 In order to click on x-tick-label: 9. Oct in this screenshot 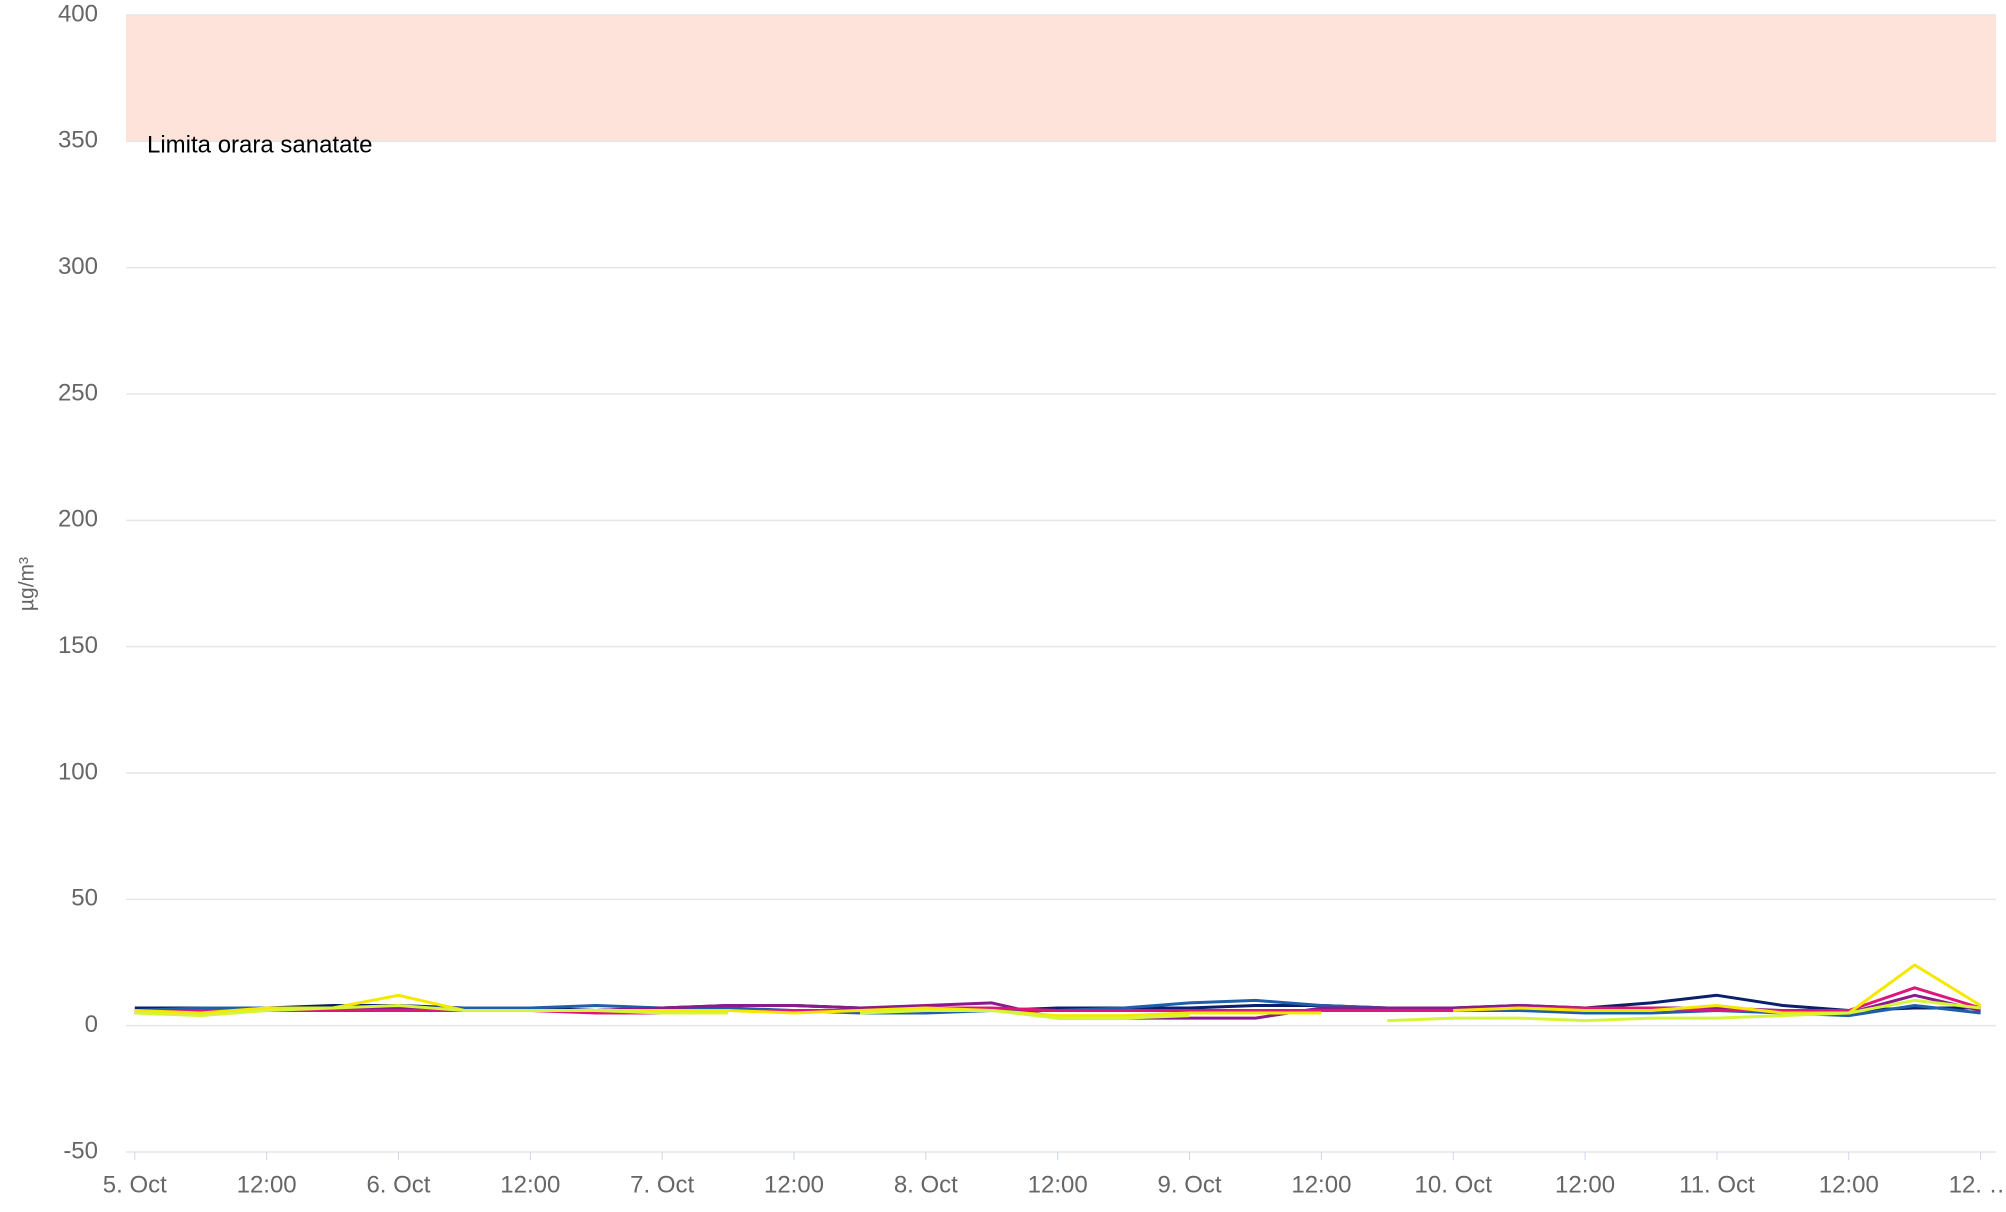, I will do `click(1190, 1184)`.